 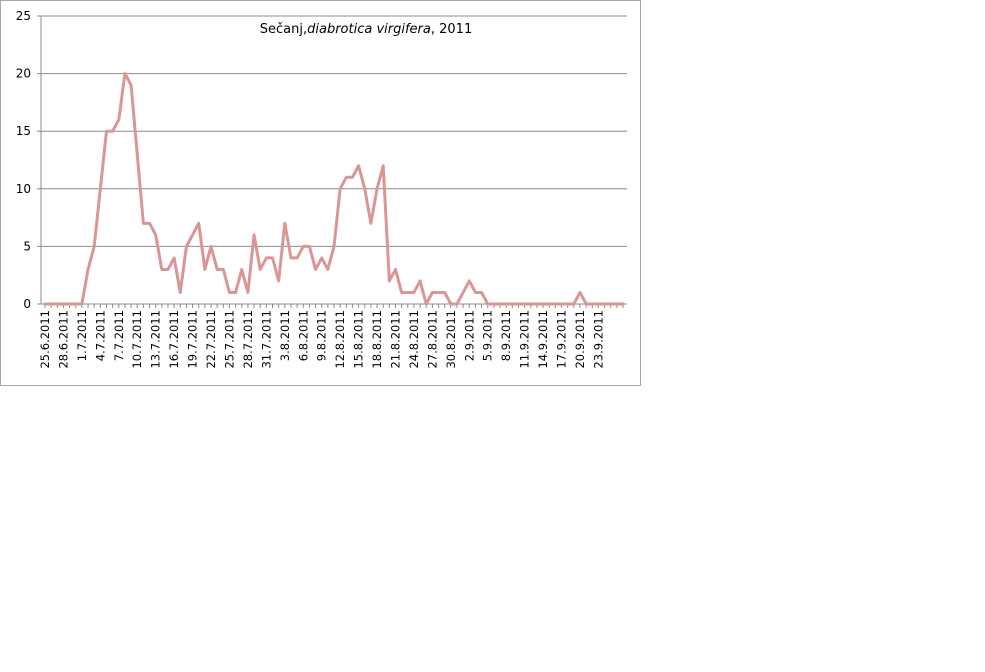 I want to click on x-tick-label: 16.7.2011, so click(x=174, y=339).